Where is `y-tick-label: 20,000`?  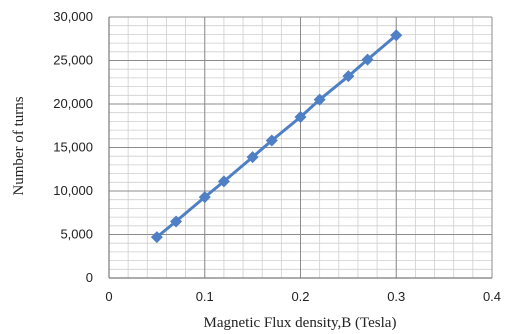 y-tick-label: 20,000 is located at coordinates (73, 103).